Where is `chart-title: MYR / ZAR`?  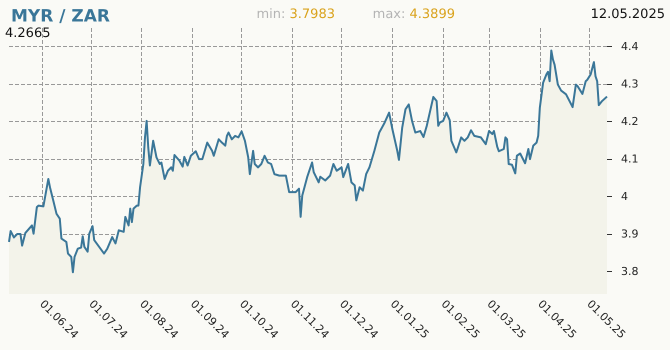
chart-title: MYR / ZAR is located at coordinates (60, 16).